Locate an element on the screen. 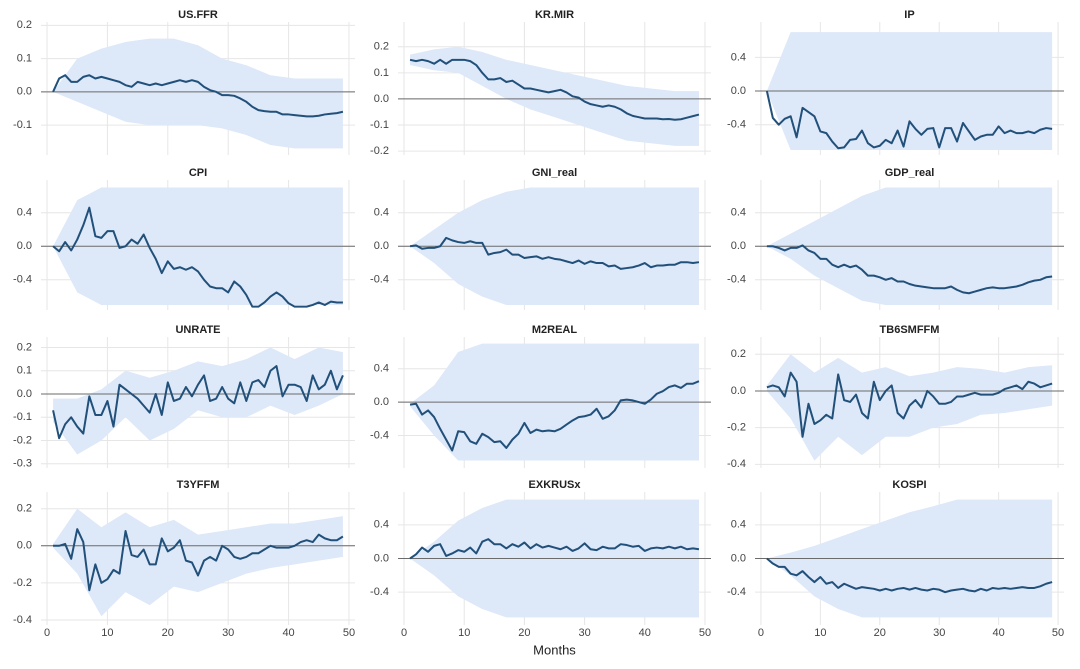 The image size is (1080, 669). panel-title: T3YFFM is located at coordinates (198, 485).